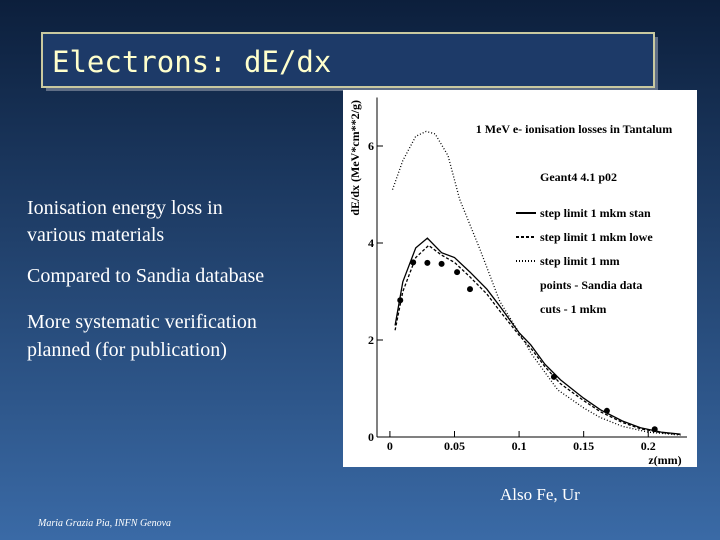 The height and width of the screenshot is (540, 720). I want to click on x-axis-label: z(mm), so click(664, 460).